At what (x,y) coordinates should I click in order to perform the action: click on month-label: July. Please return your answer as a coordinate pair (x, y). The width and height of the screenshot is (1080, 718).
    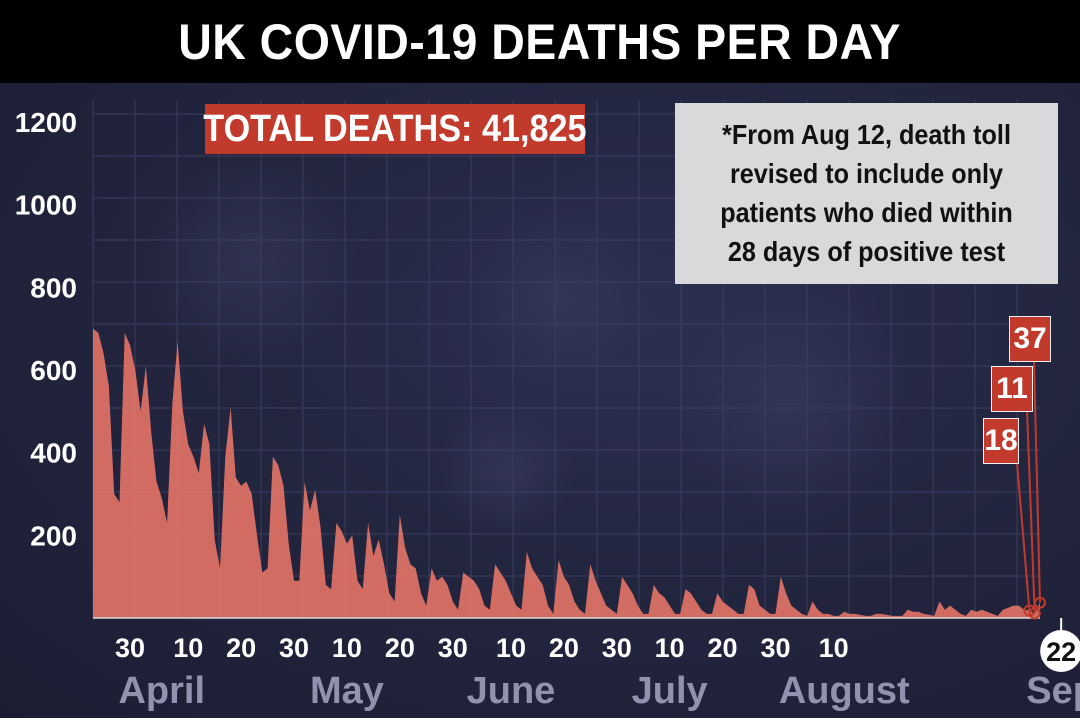
    Looking at the image, I should click on (670, 691).